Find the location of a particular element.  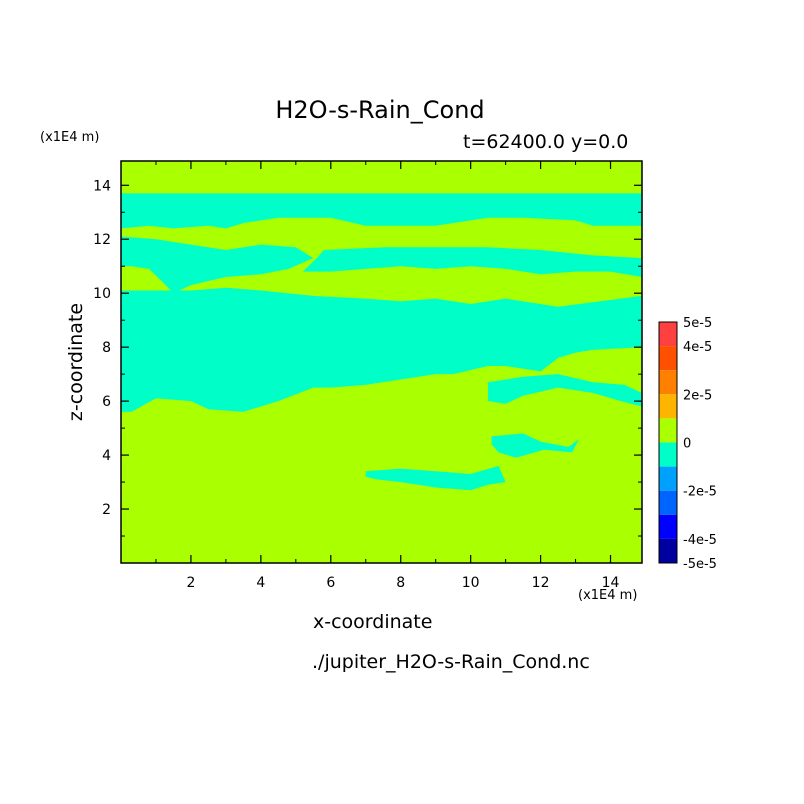

chart-title: H2O-s-Rain_Cond is located at coordinates (380, 110).